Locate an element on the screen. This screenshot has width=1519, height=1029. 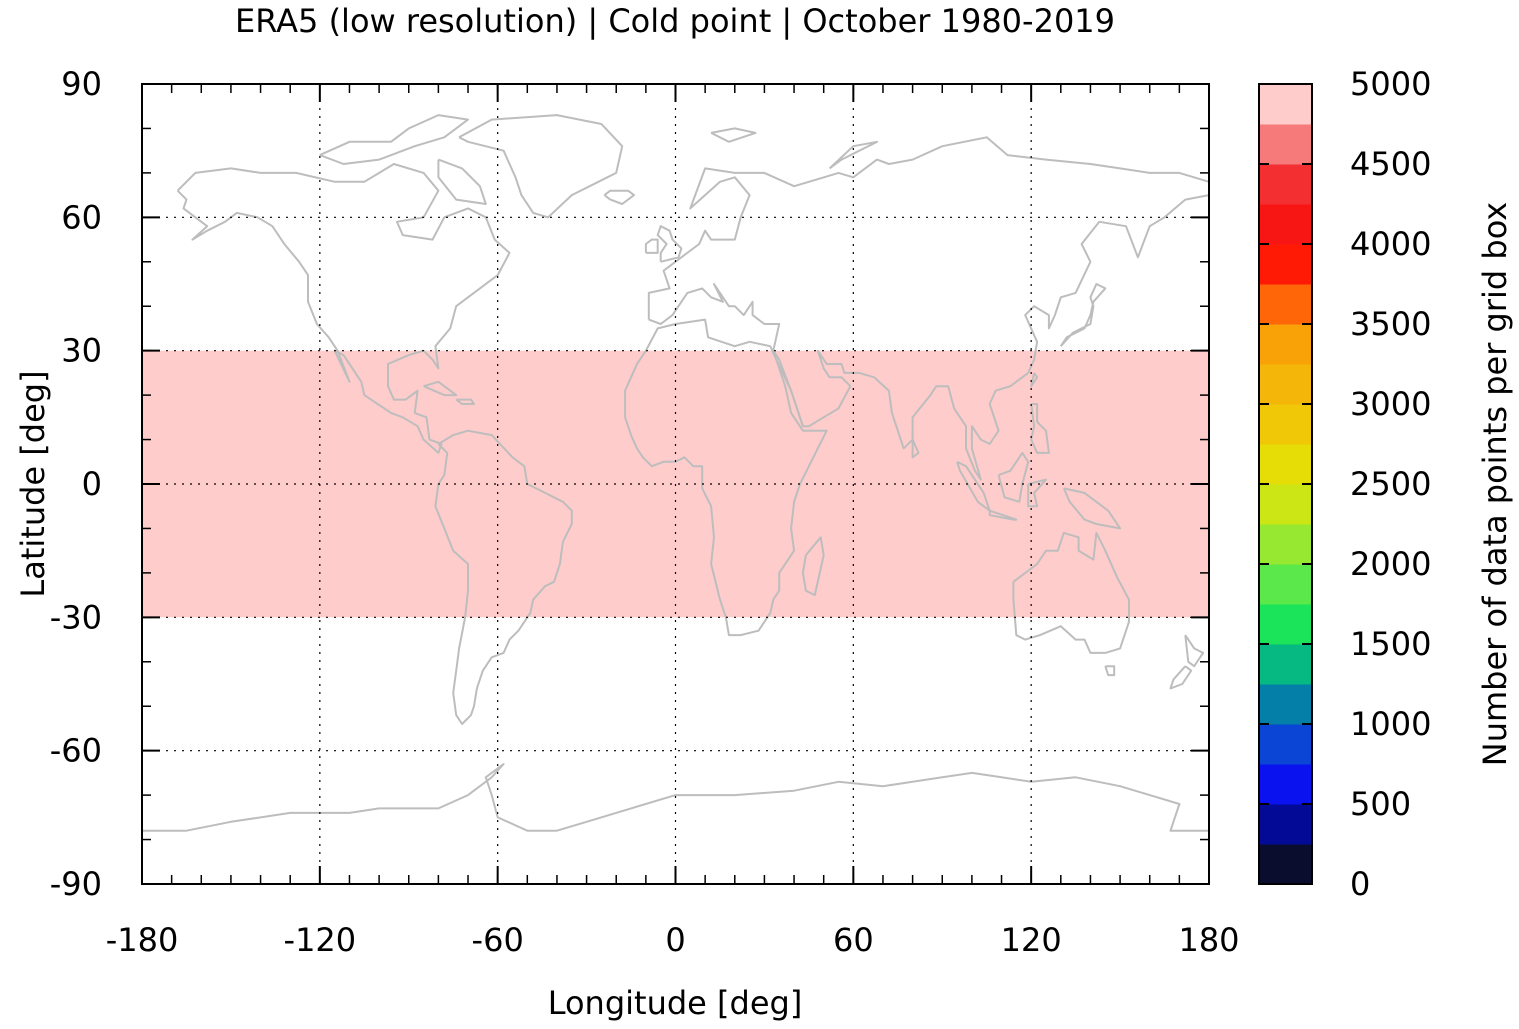
colorbar-tick-labels: 0 500 1000 1500 2000 2500 3000 3500 4000 4500 5000 is located at coordinates (1390, 484).